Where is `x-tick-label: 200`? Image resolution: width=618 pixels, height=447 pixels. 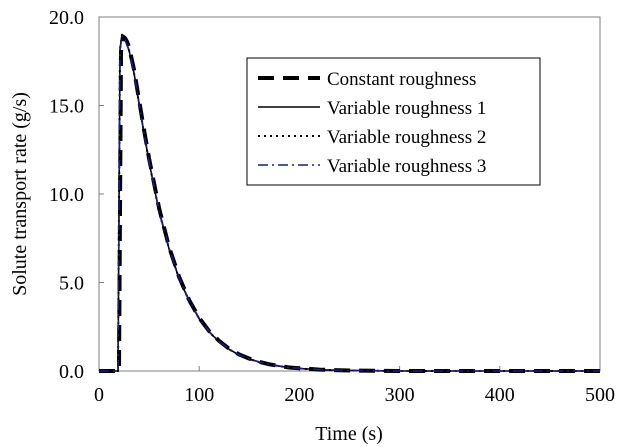
x-tick-label: 200 is located at coordinates (299, 395).